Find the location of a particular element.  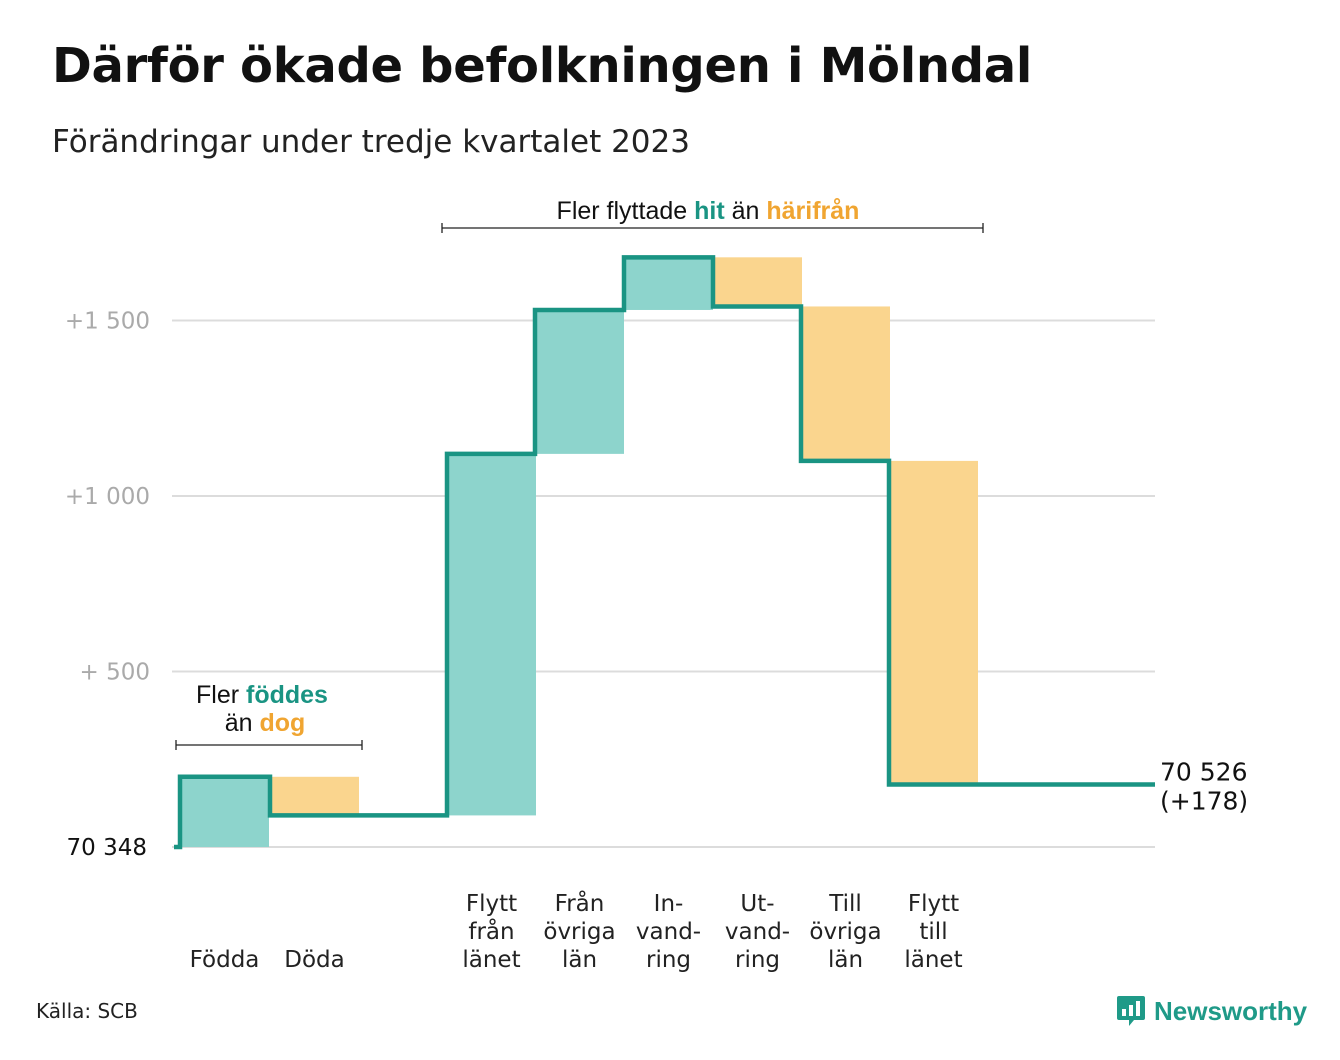

annotation-births: Fler föddes is located at coordinates (262, 695).